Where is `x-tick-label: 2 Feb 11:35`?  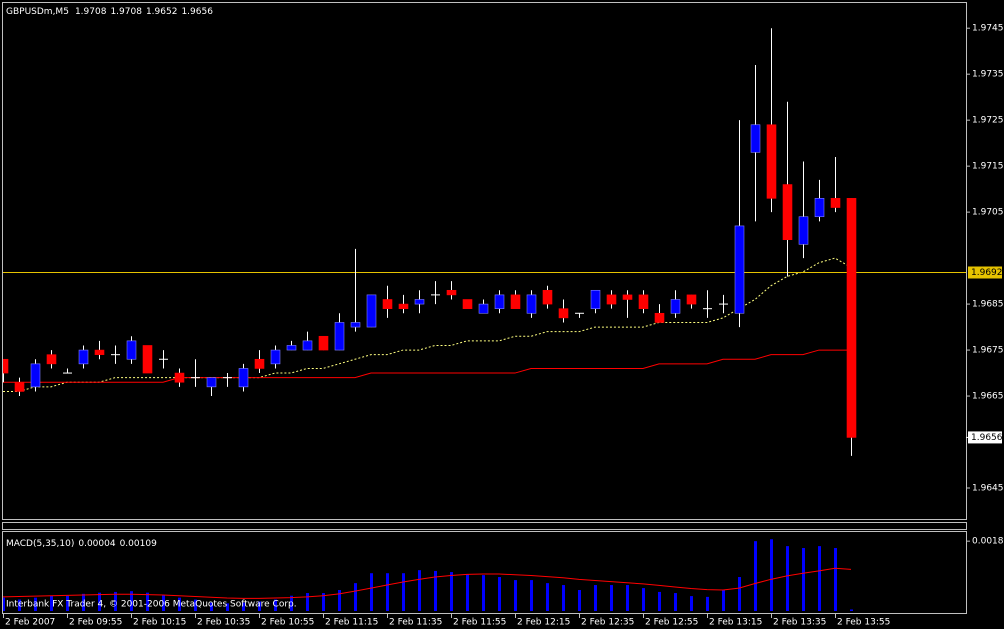
x-tick-label: 2 Feb 11:35 is located at coordinates (415, 623).